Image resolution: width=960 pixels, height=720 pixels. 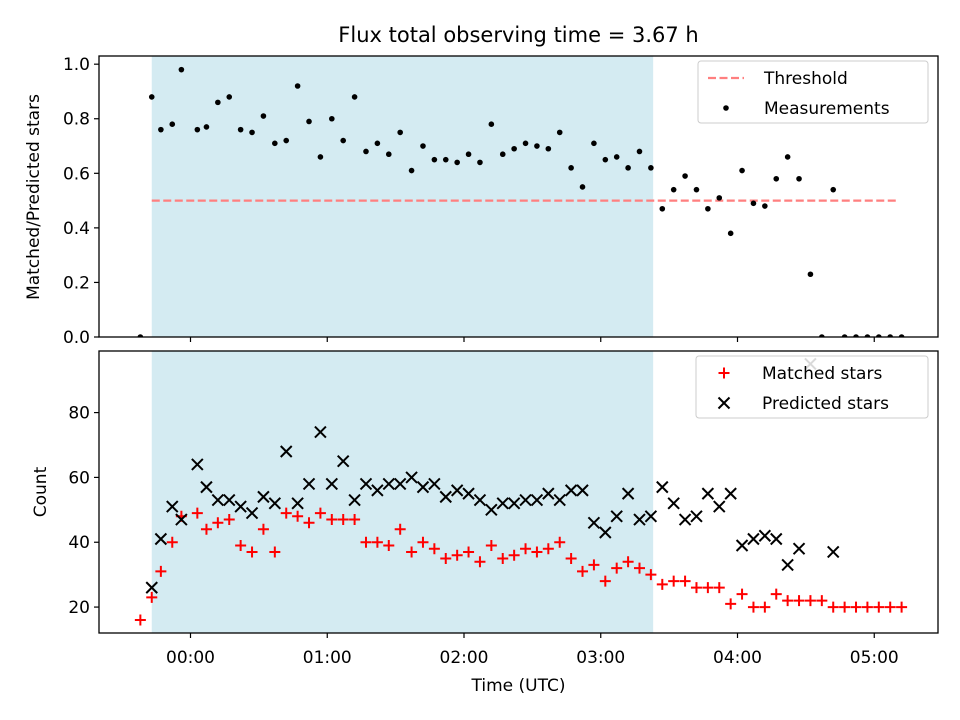 What do you see at coordinates (76, 229) in the screenshot?
I see `y-tick-label: 0.4` at bounding box center [76, 229].